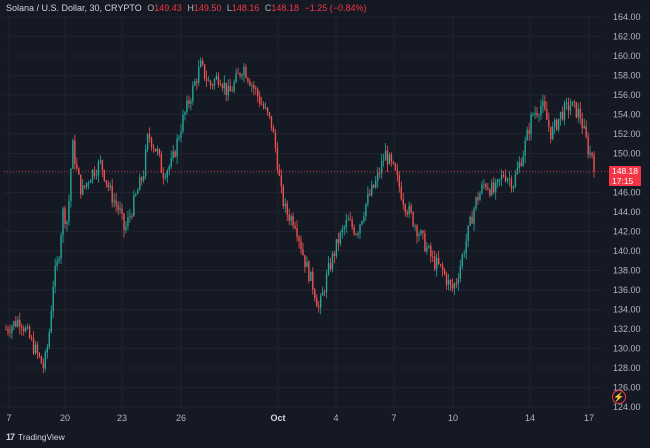 This screenshot has height=448, width=650. I want to click on tradingview-logo: 17 TradingView, so click(35, 437).